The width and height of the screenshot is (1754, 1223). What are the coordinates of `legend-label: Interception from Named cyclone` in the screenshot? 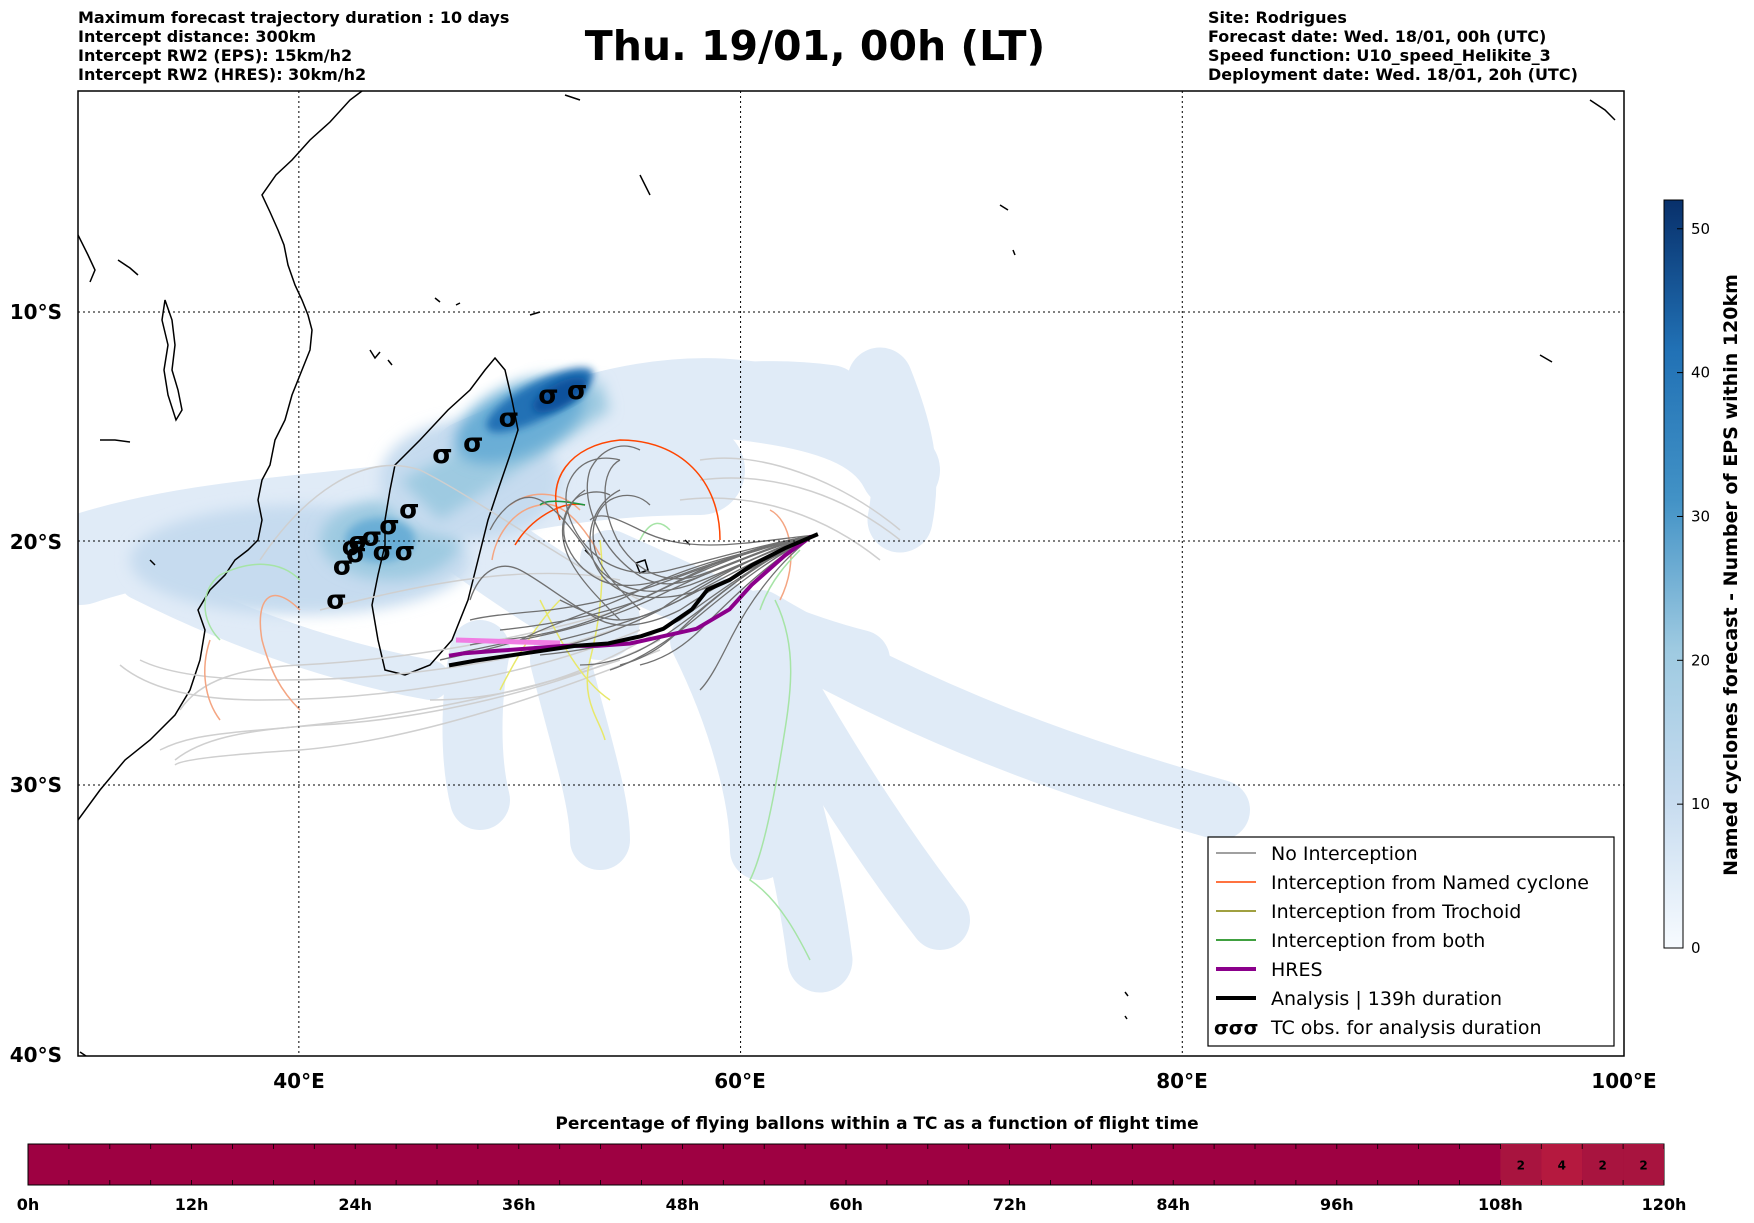 It's located at (1430, 883).